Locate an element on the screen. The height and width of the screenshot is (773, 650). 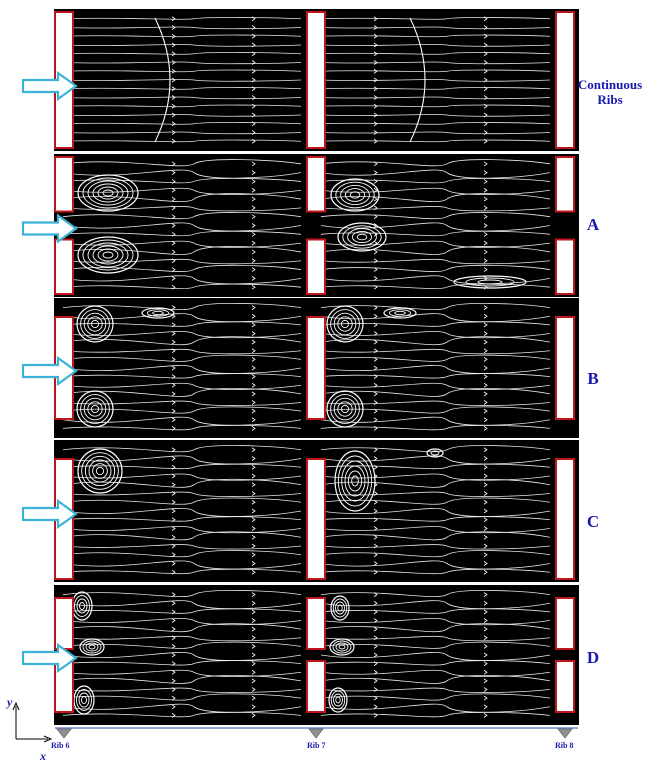
rib-label-7: Rib 7 is located at coordinates (316, 745).